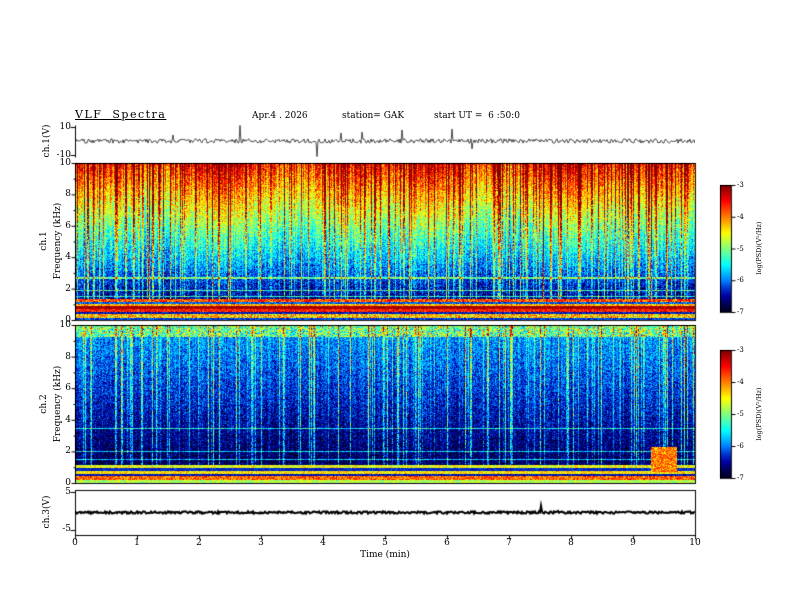 The height and width of the screenshot is (612, 792). What do you see at coordinates (447, 543) in the screenshot?
I see `x-tick-label: 6` at bounding box center [447, 543].